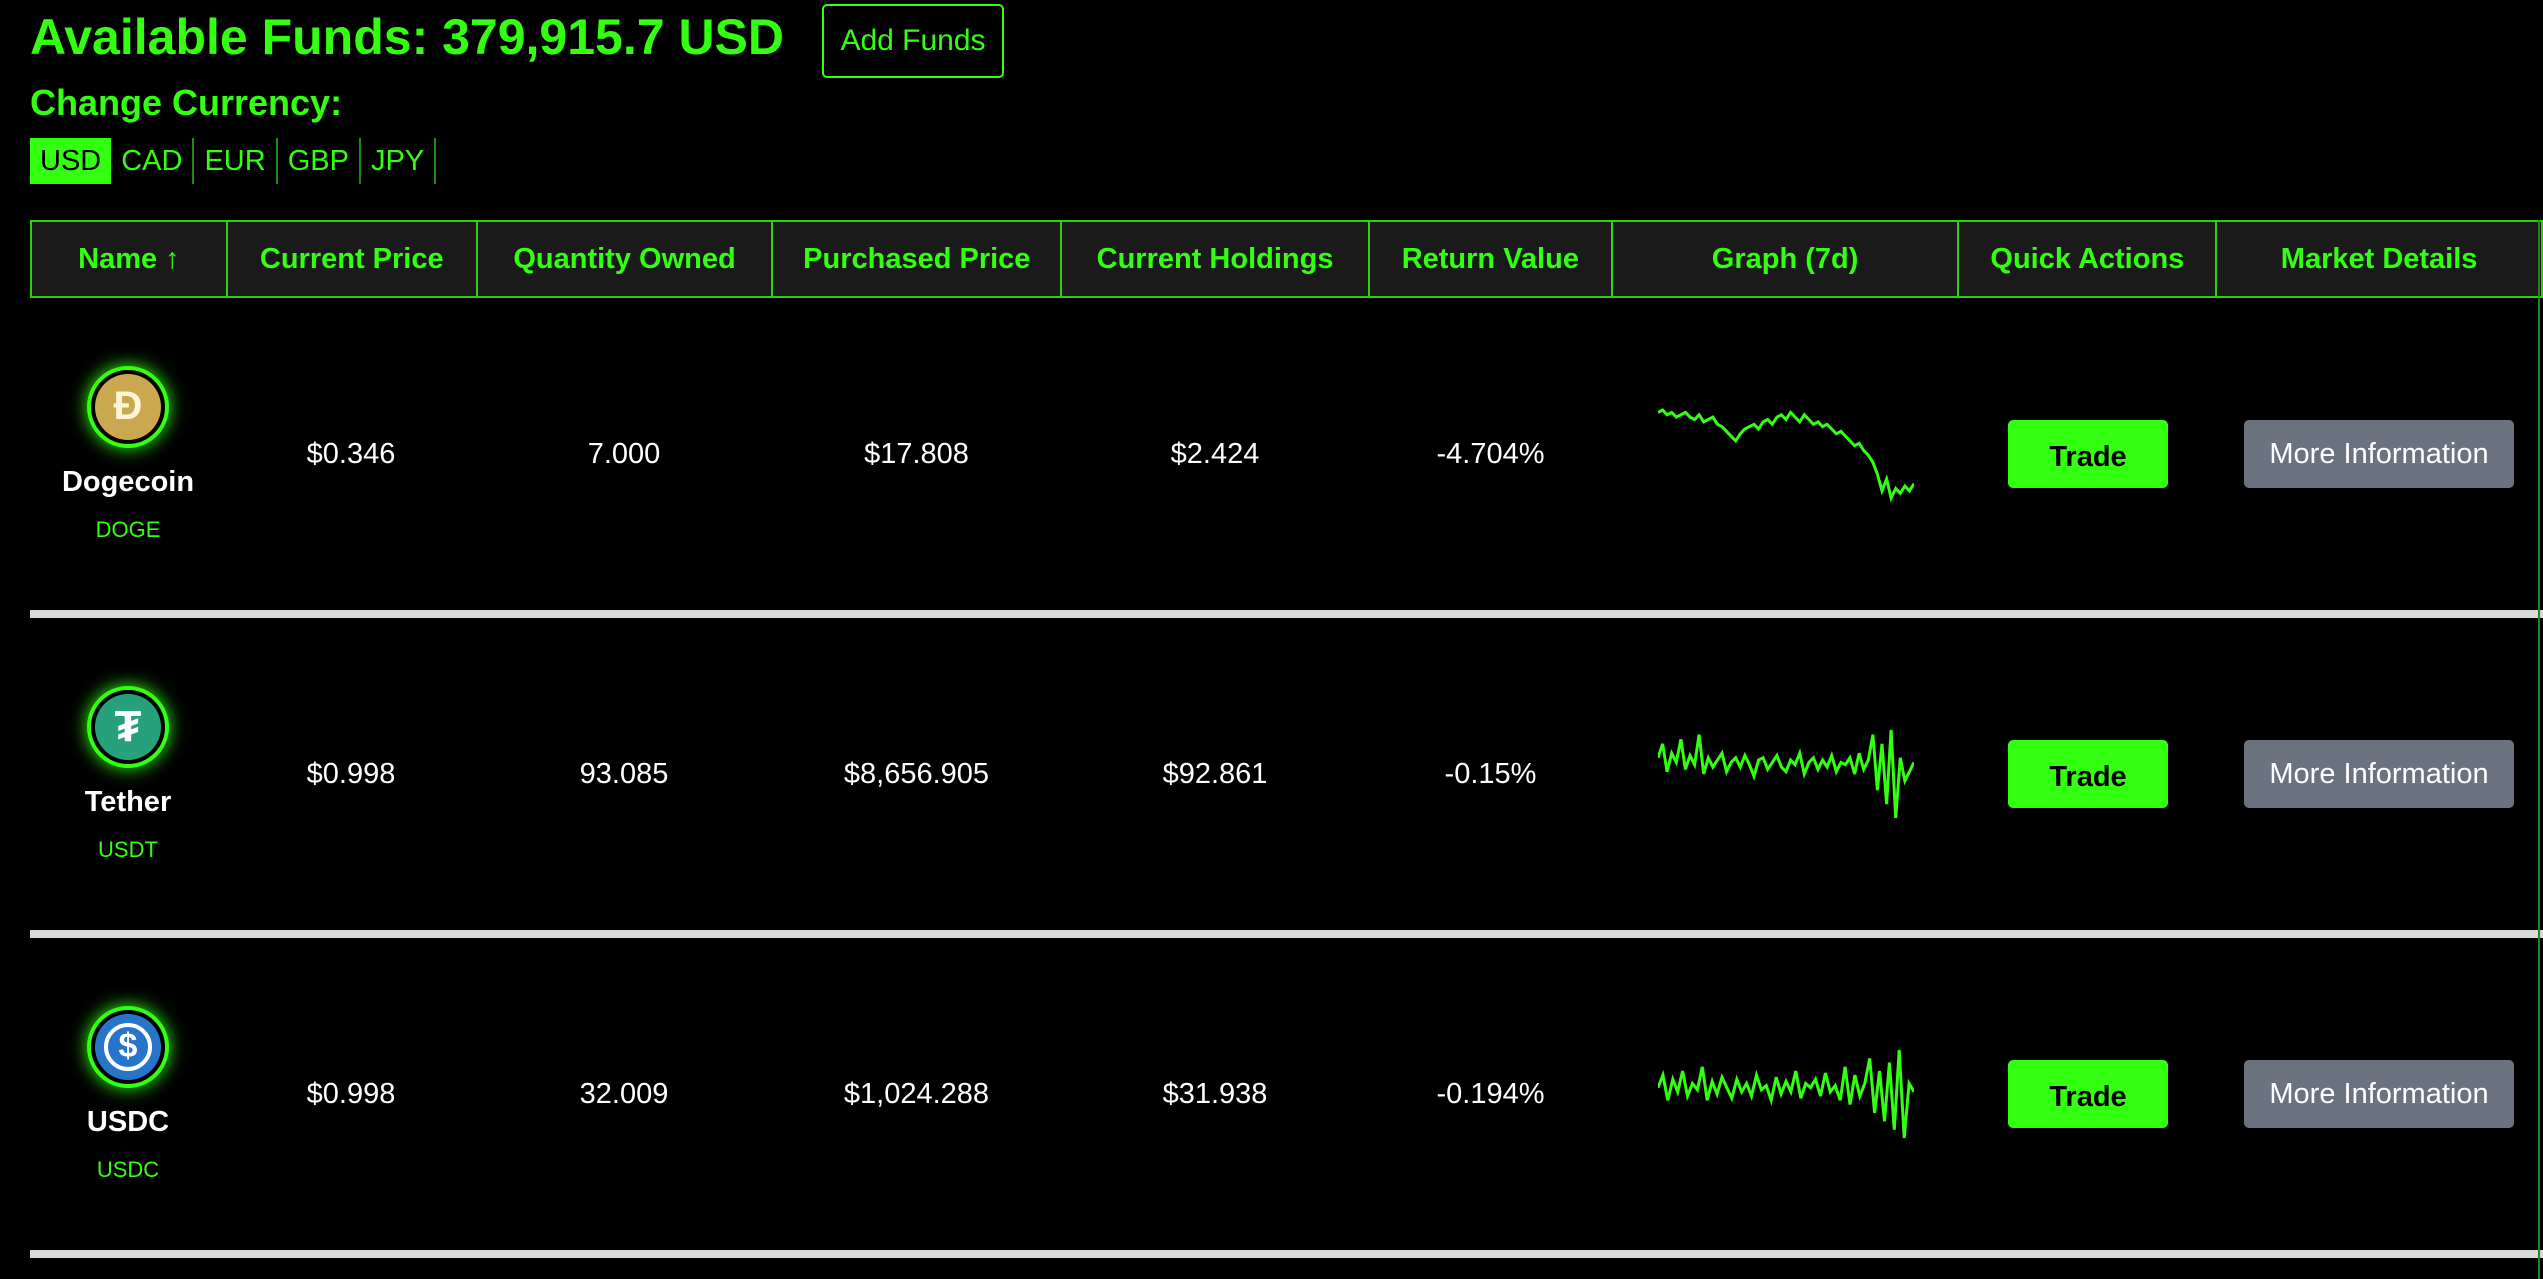 The width and height of the screenshot is (2543, 1279). What do you see at coordinates (1786, 259) in the screenshot?
I see `column-graph: Graph (7d)` at bounding box center [1786, 259].